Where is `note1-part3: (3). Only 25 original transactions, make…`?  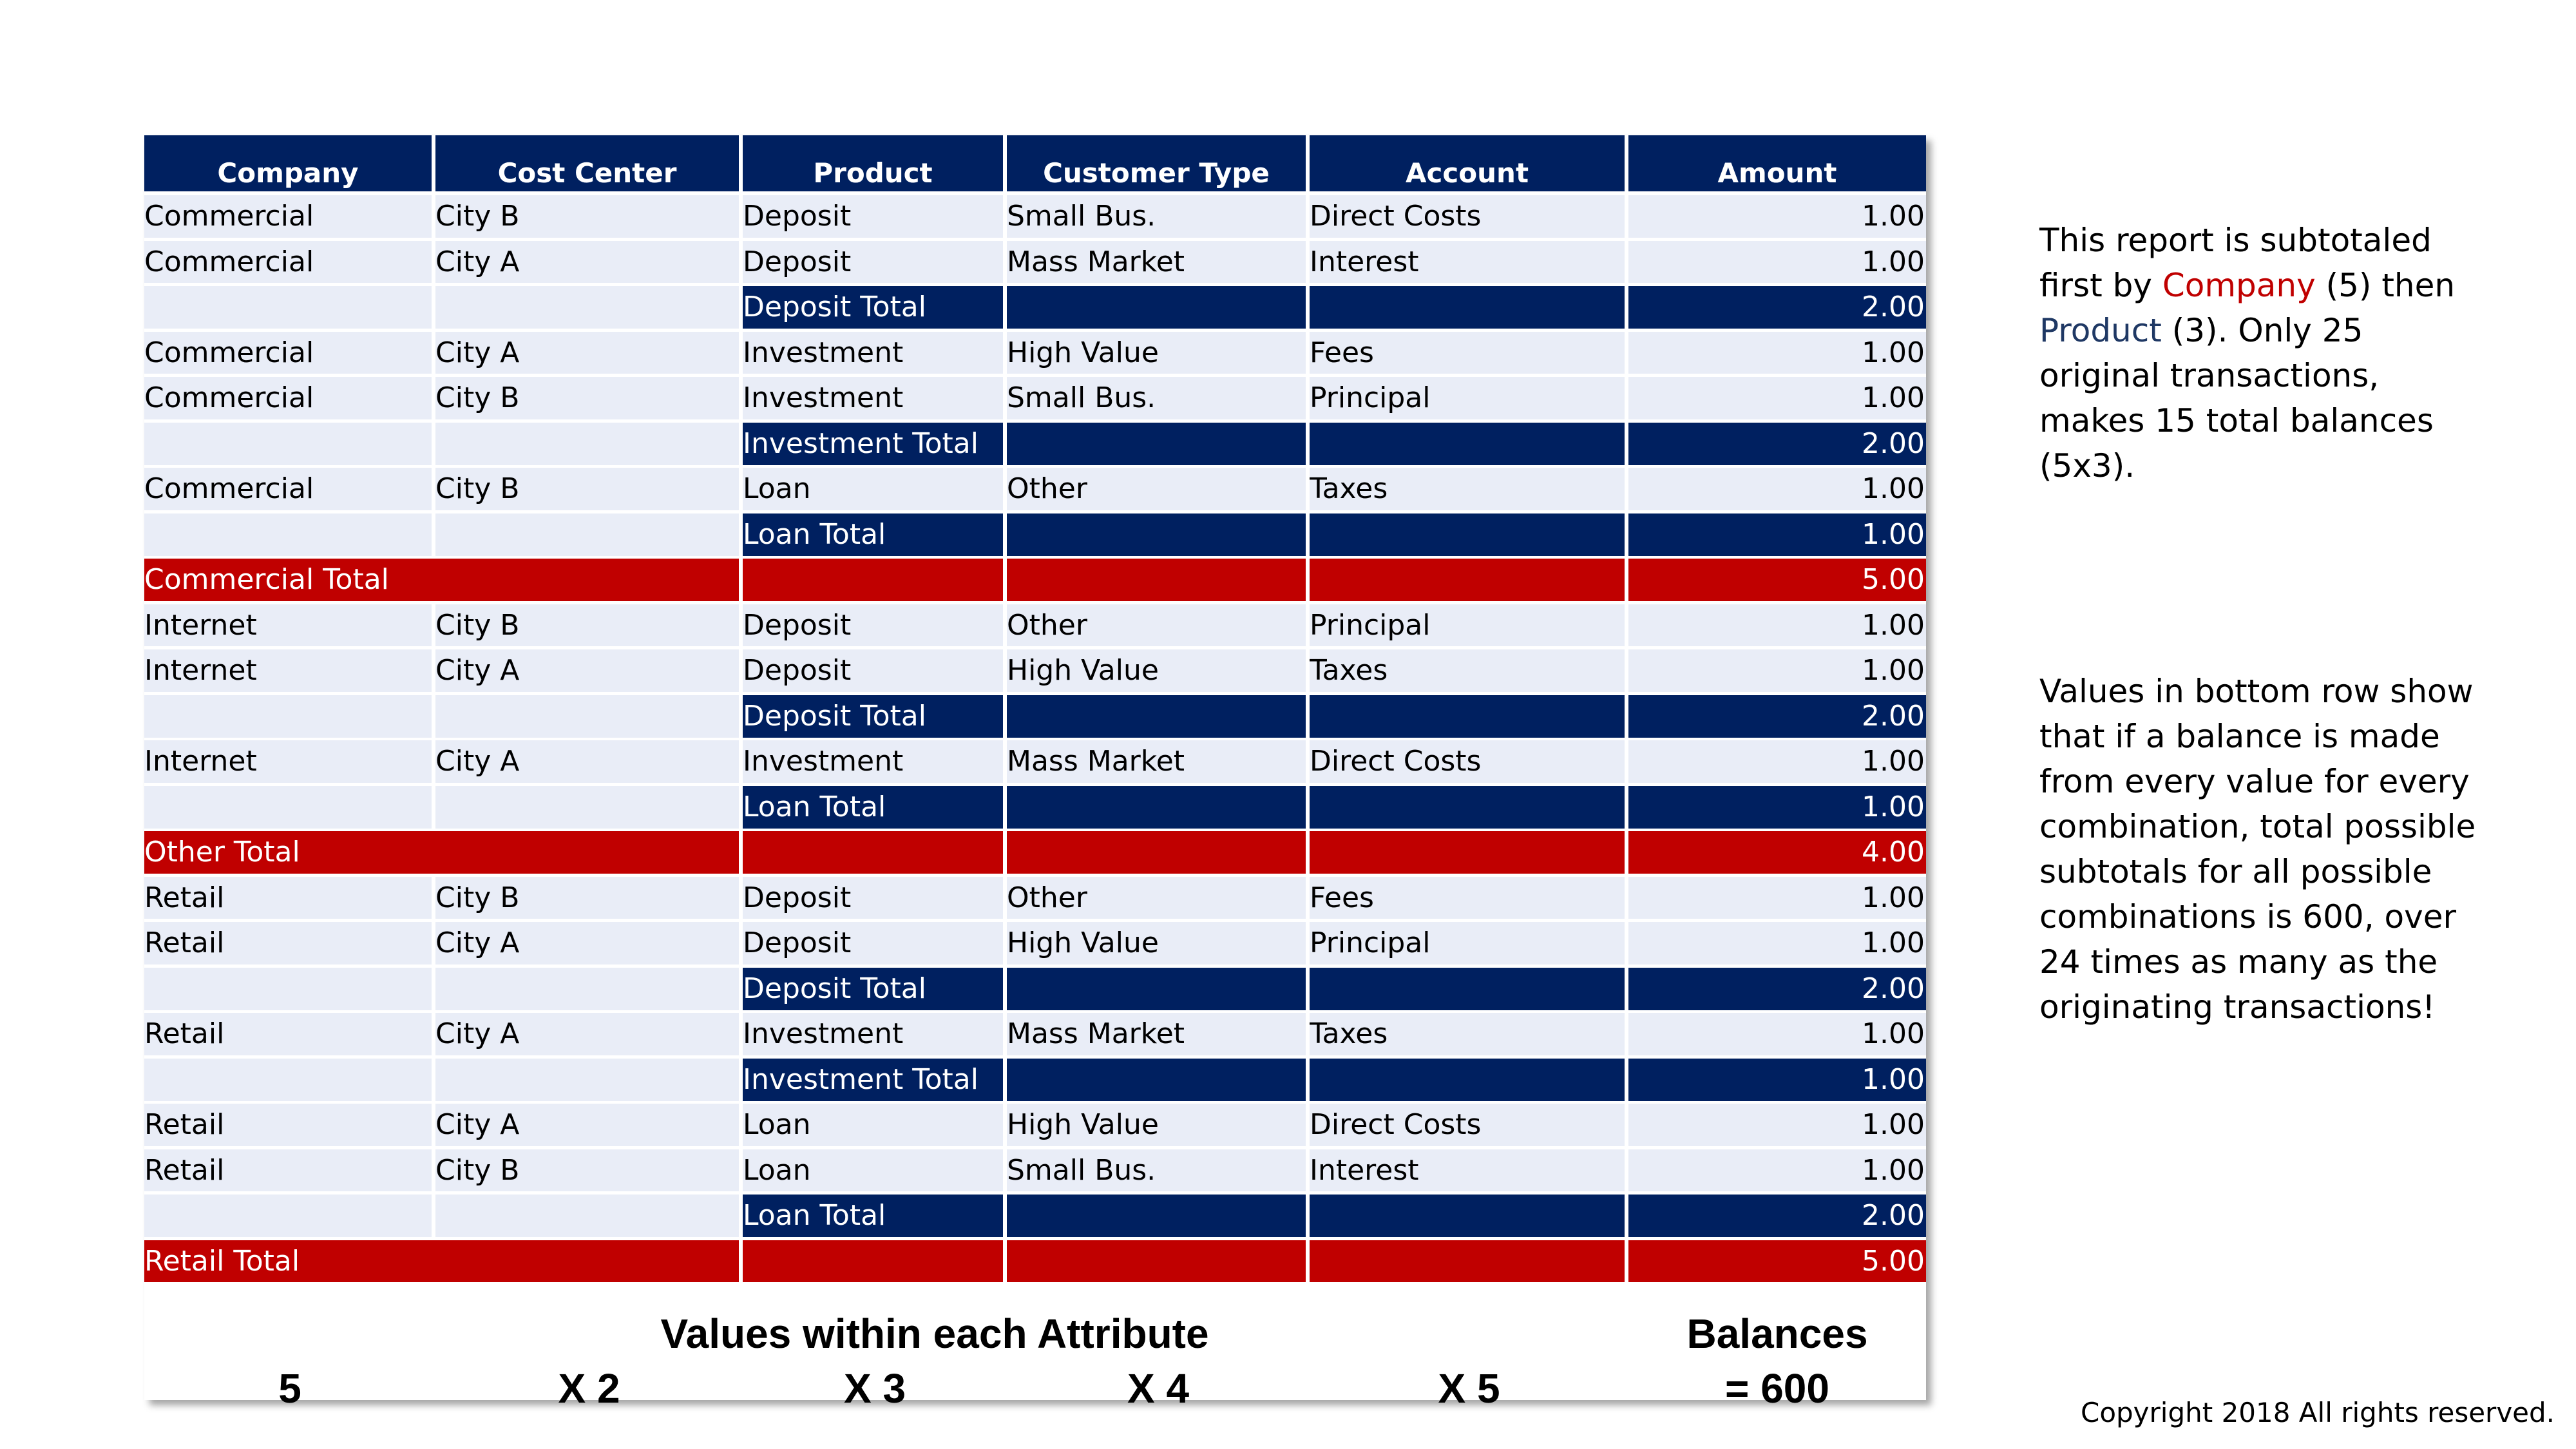
note1-part3: (3). Only 25 original transactions, make… is located at coordinates (2236, 399).